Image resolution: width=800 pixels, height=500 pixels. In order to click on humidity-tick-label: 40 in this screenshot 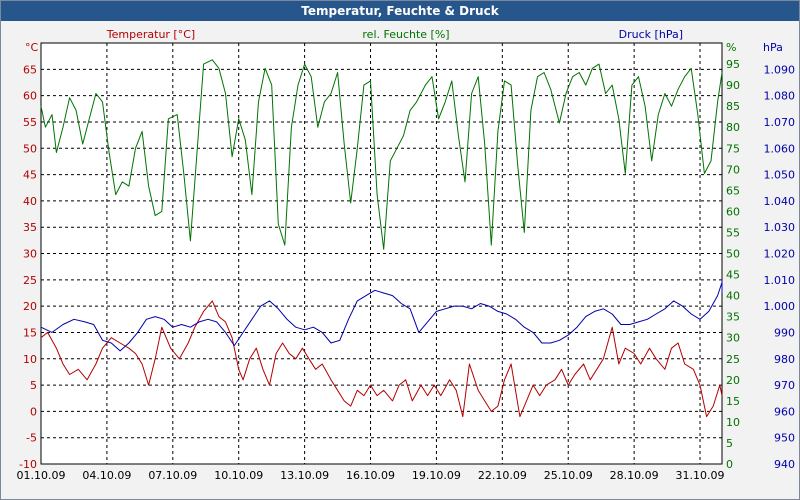, I will do `click(733, 296)`.